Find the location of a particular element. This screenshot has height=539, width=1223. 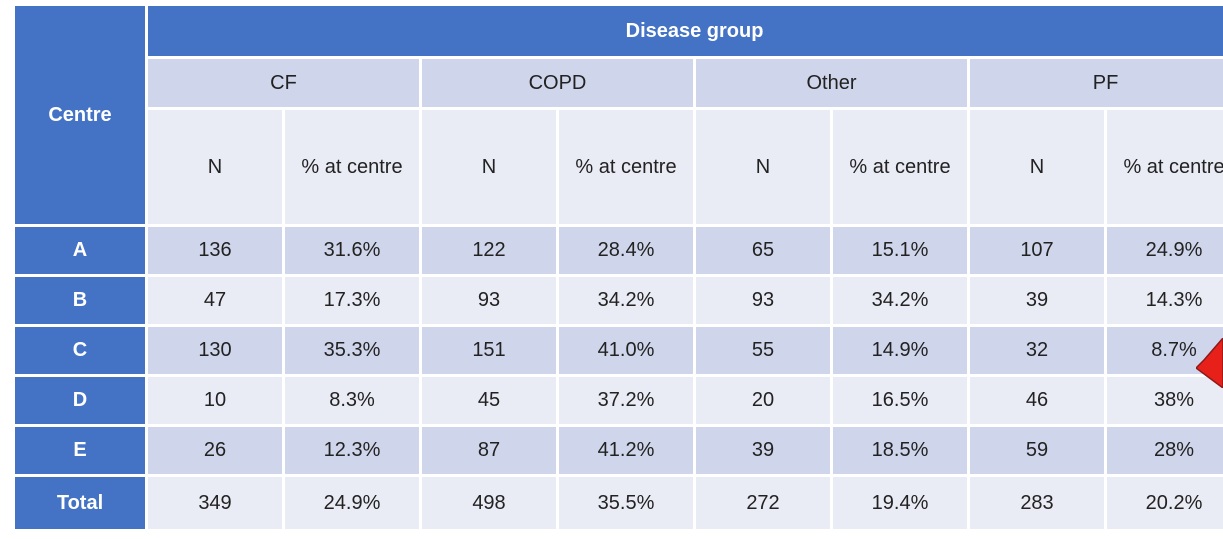

cell: 55 is located at coordinates (763, 350).